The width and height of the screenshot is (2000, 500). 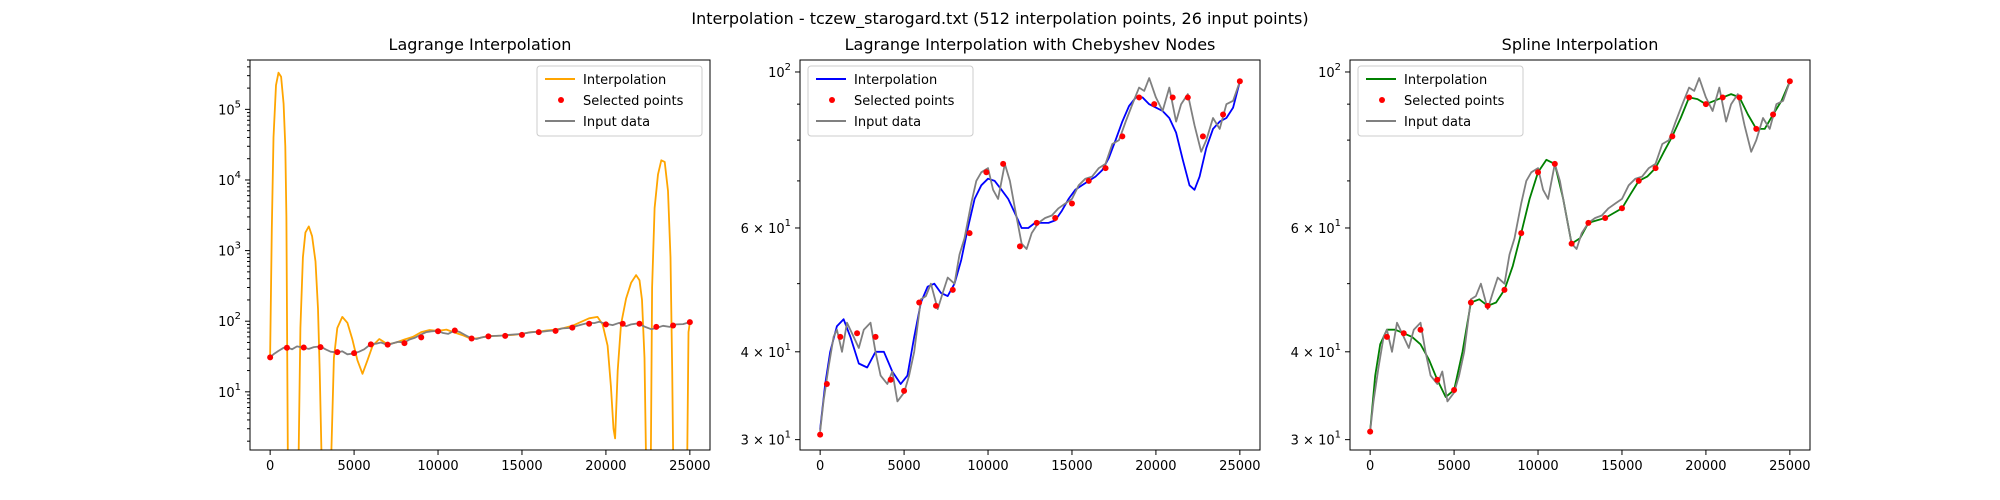 I want to click on x-tick-label: 0, so click(x=270, y=466).